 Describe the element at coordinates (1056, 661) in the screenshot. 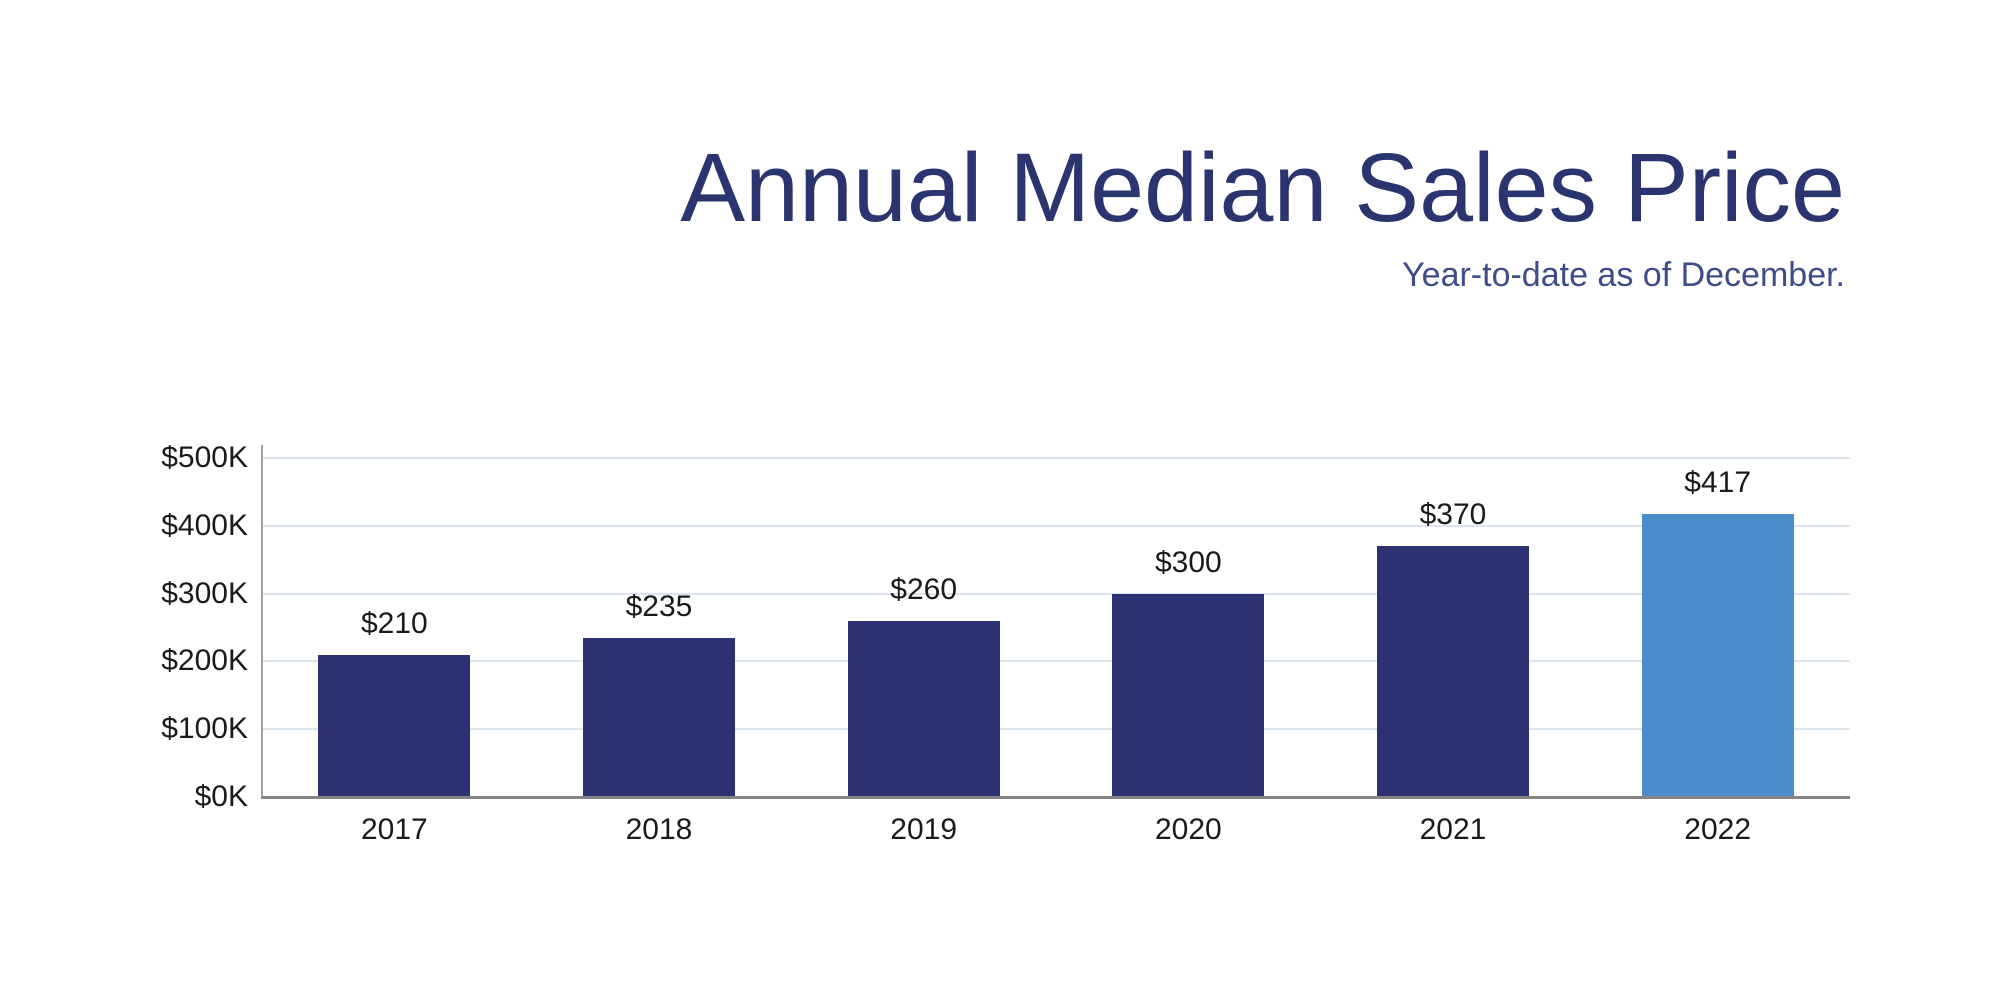

I see `gridline-$200K` at that location.